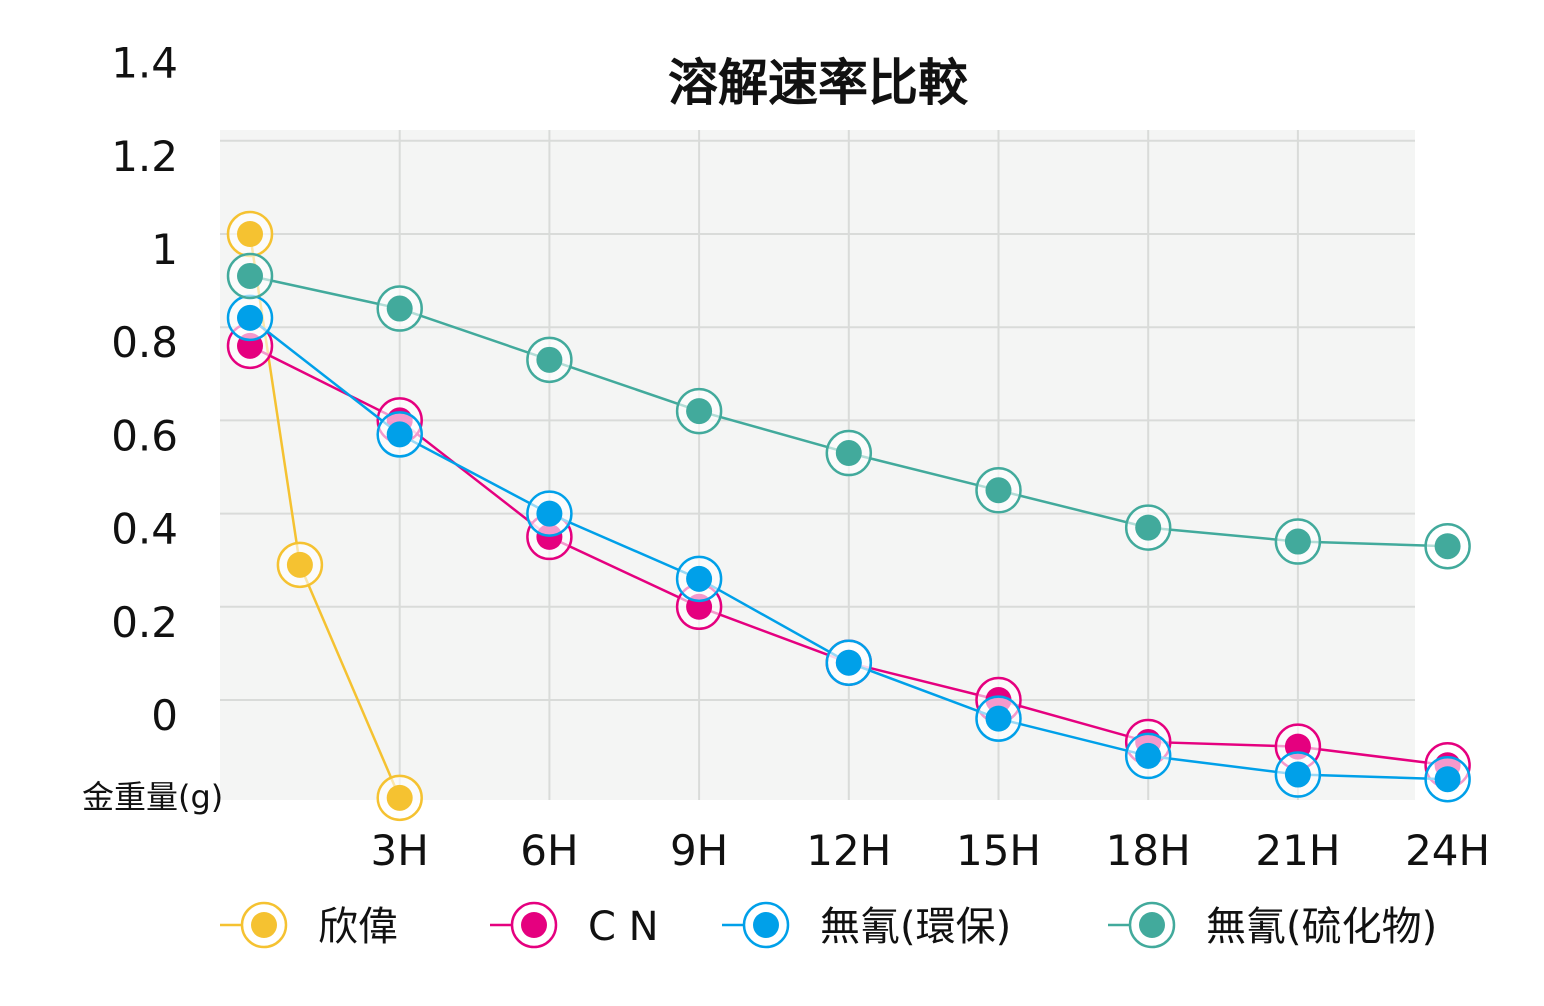 Image resolution: width=1544 pixels, height=1006 pixels. What do you see at coordinates (144, 622) in the screenshot?
I see `y-tick-label: 0.2` at bounding box center [144, 622].